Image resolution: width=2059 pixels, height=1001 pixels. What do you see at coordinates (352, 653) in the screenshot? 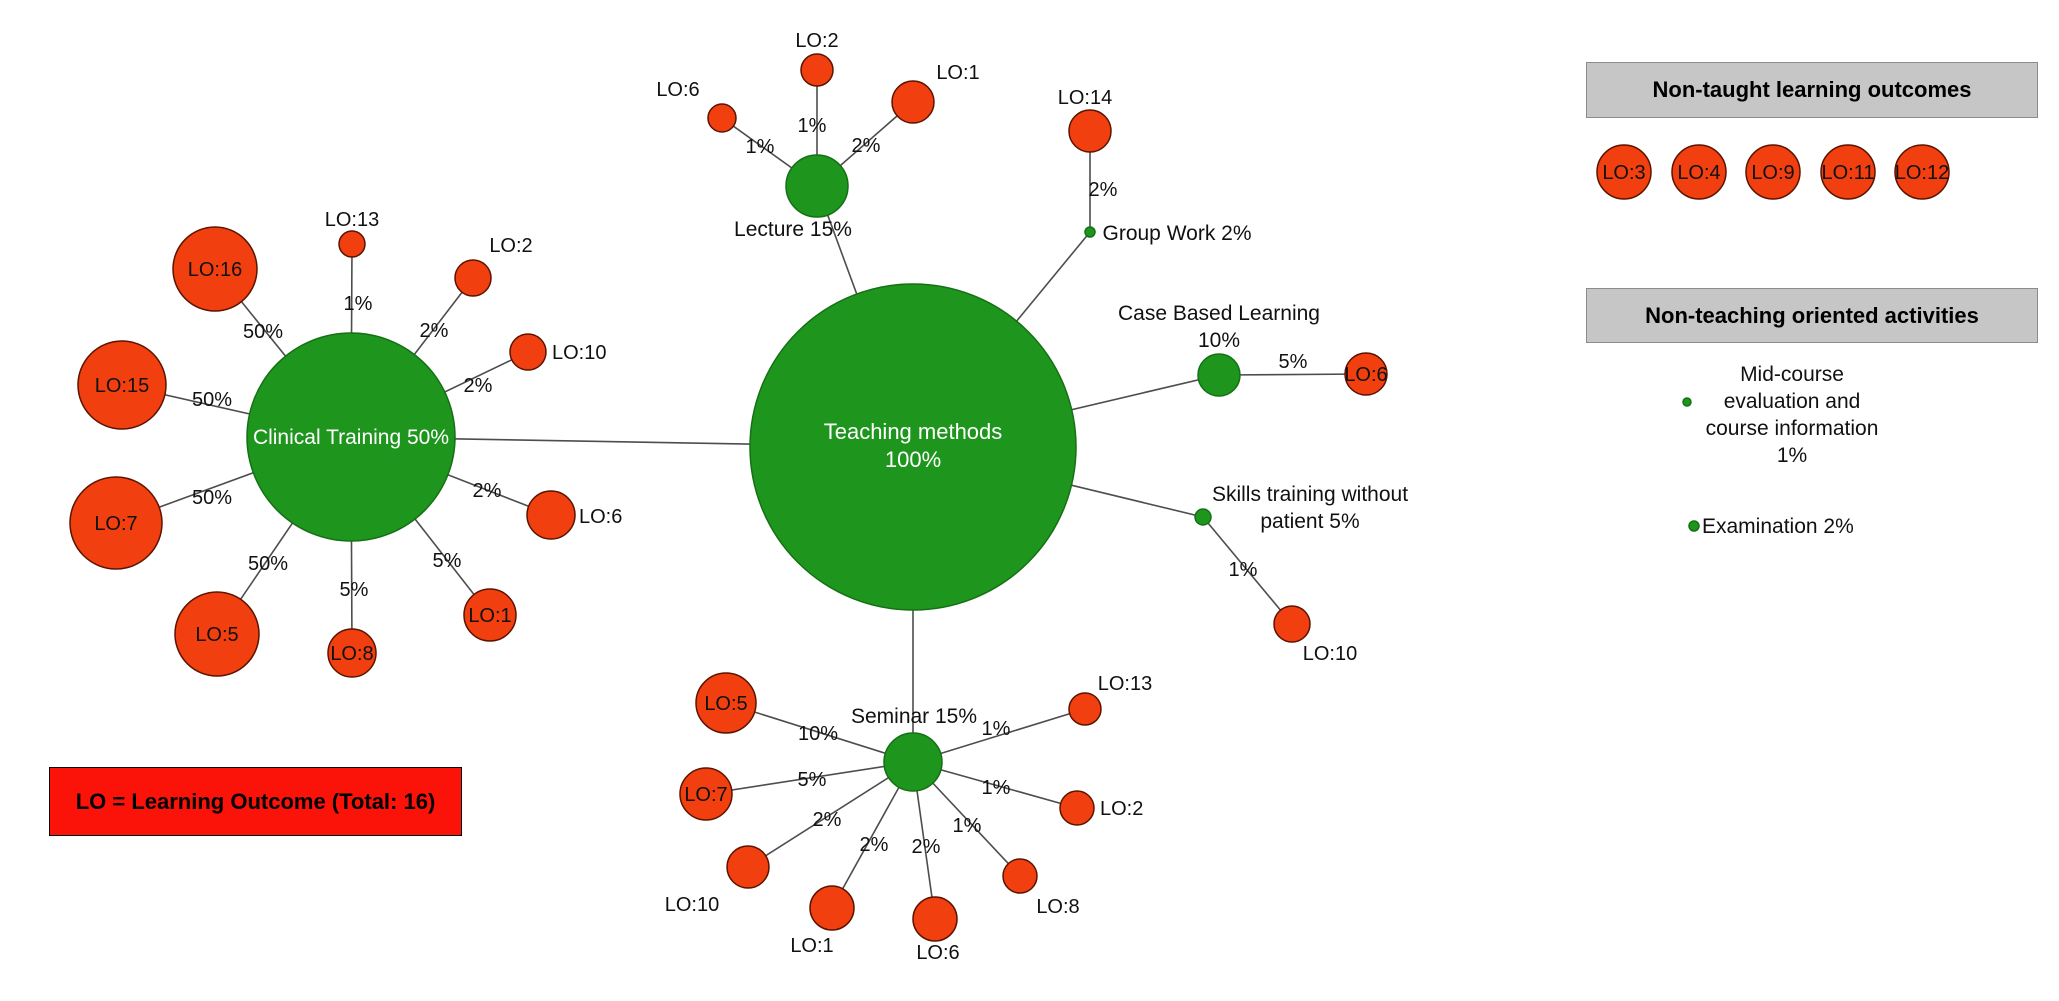
I see `node-c8-circle` at bounding box center [352, 653].